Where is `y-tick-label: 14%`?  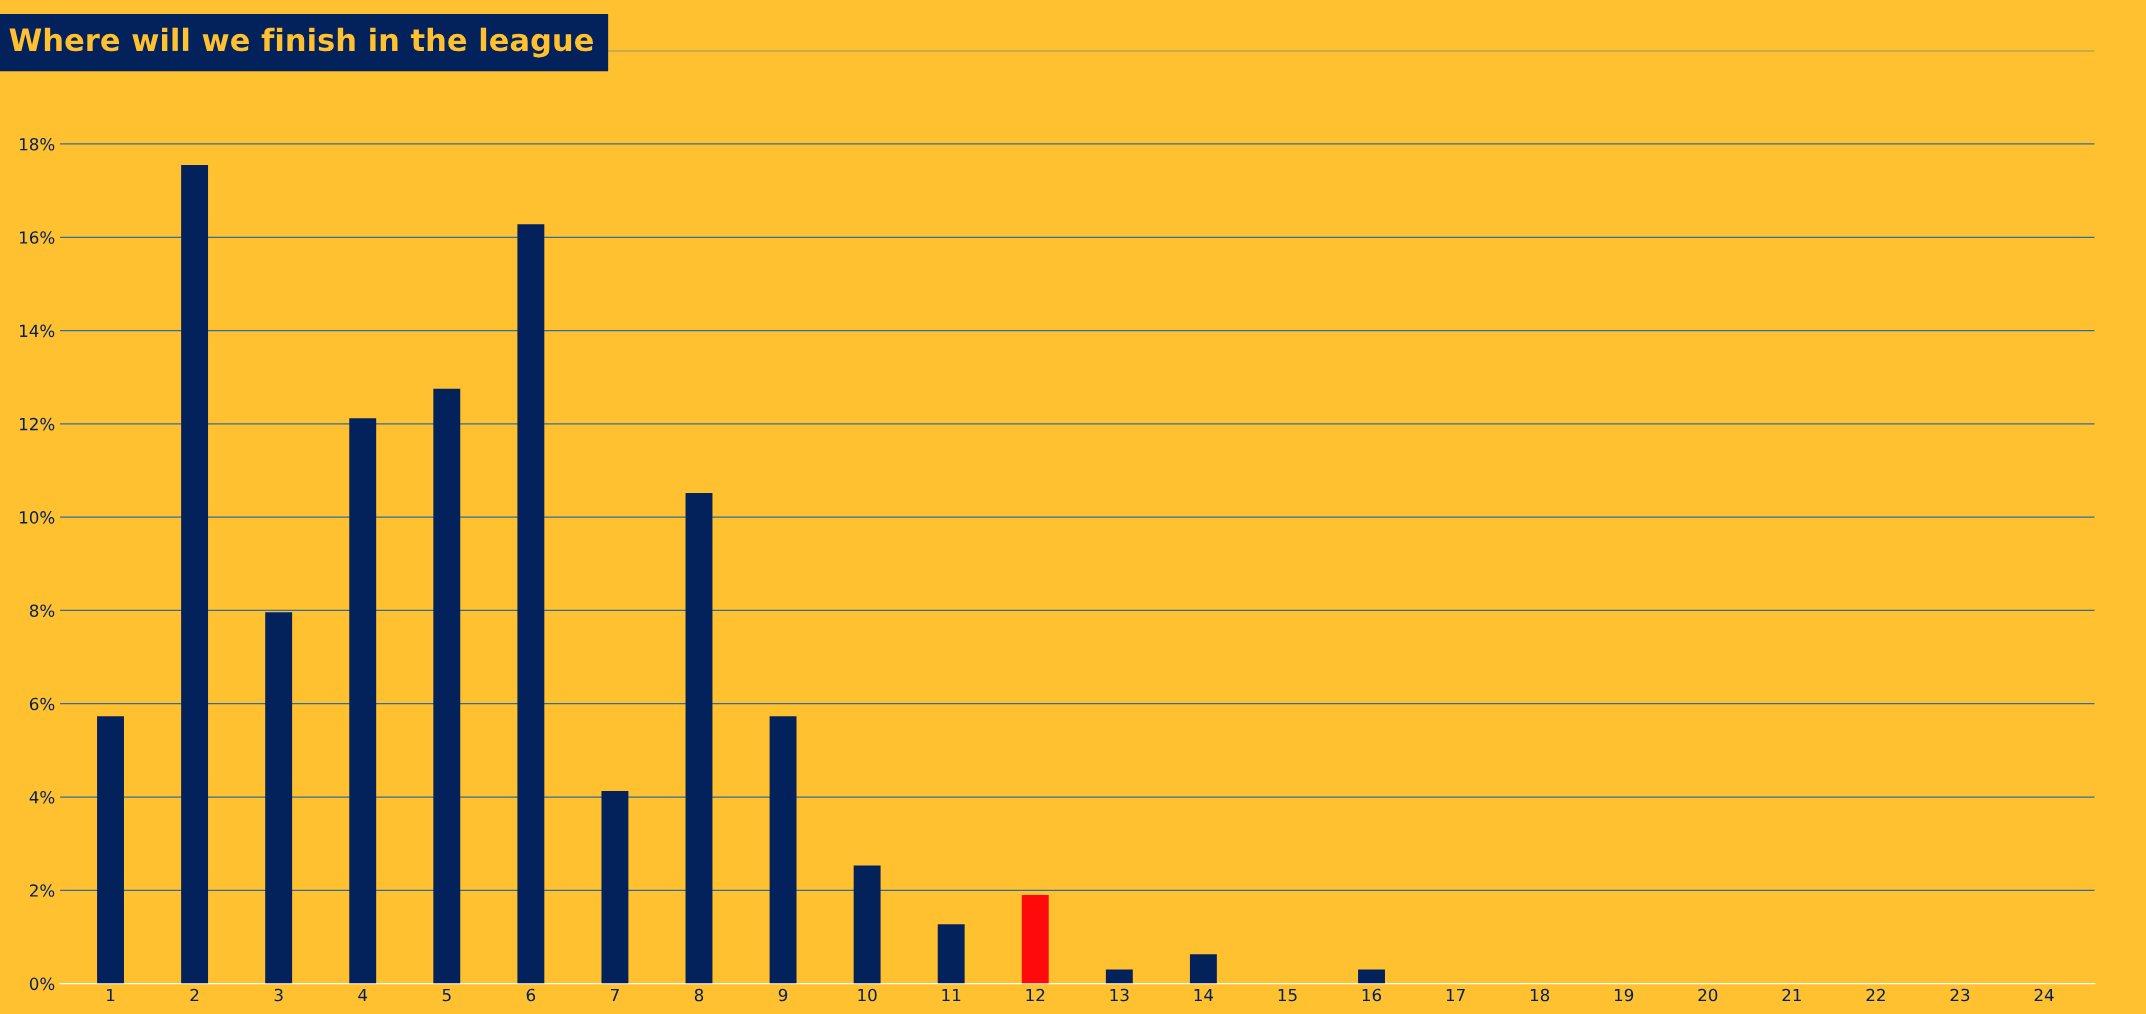 y-tick-label: 14% is located at coordinates (37, 331).